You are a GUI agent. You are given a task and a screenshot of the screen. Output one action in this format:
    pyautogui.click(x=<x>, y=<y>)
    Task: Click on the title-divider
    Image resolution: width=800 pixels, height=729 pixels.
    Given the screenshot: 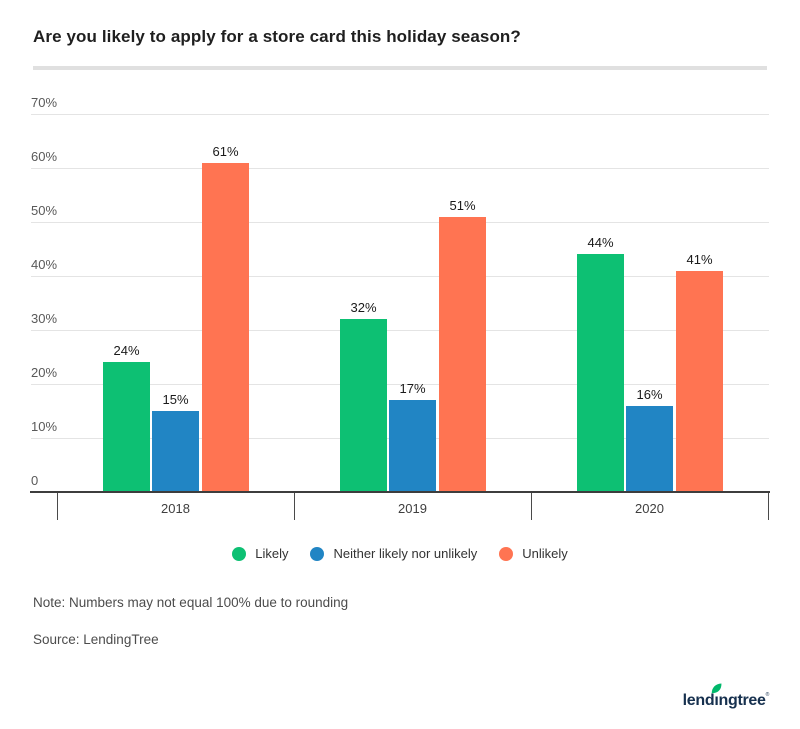 What is the action you would take?
    pyautogui.click(x=400, y=68)
    